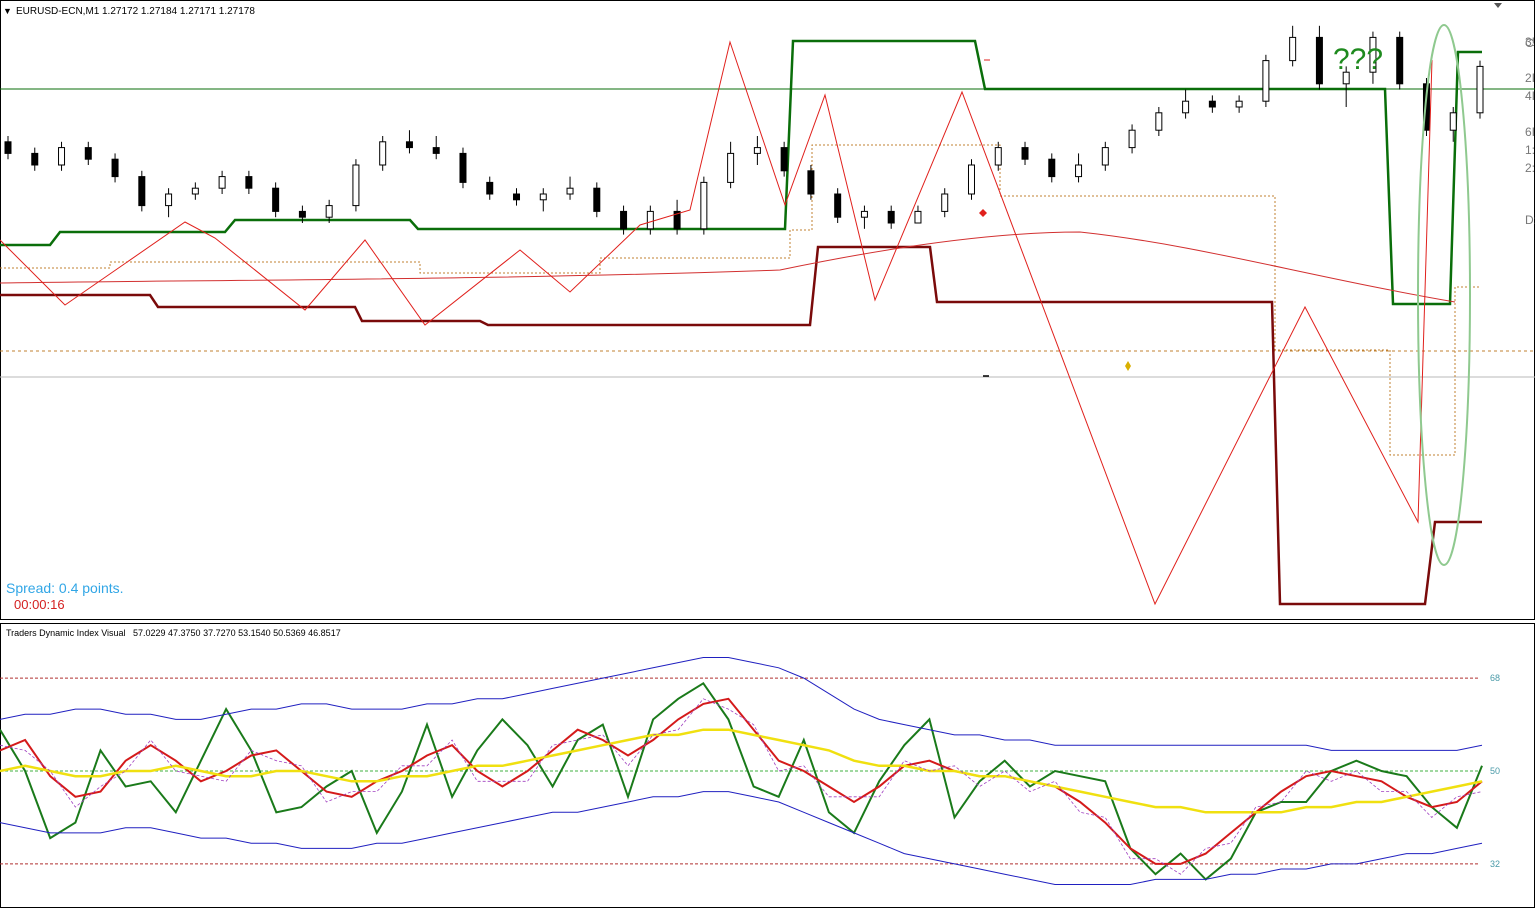 The height and width of the screenshot is (909, 1535). Describe the element at coordinates (1495, 771) in the screenshot. I see `indicator-level-label: 50` at that location.